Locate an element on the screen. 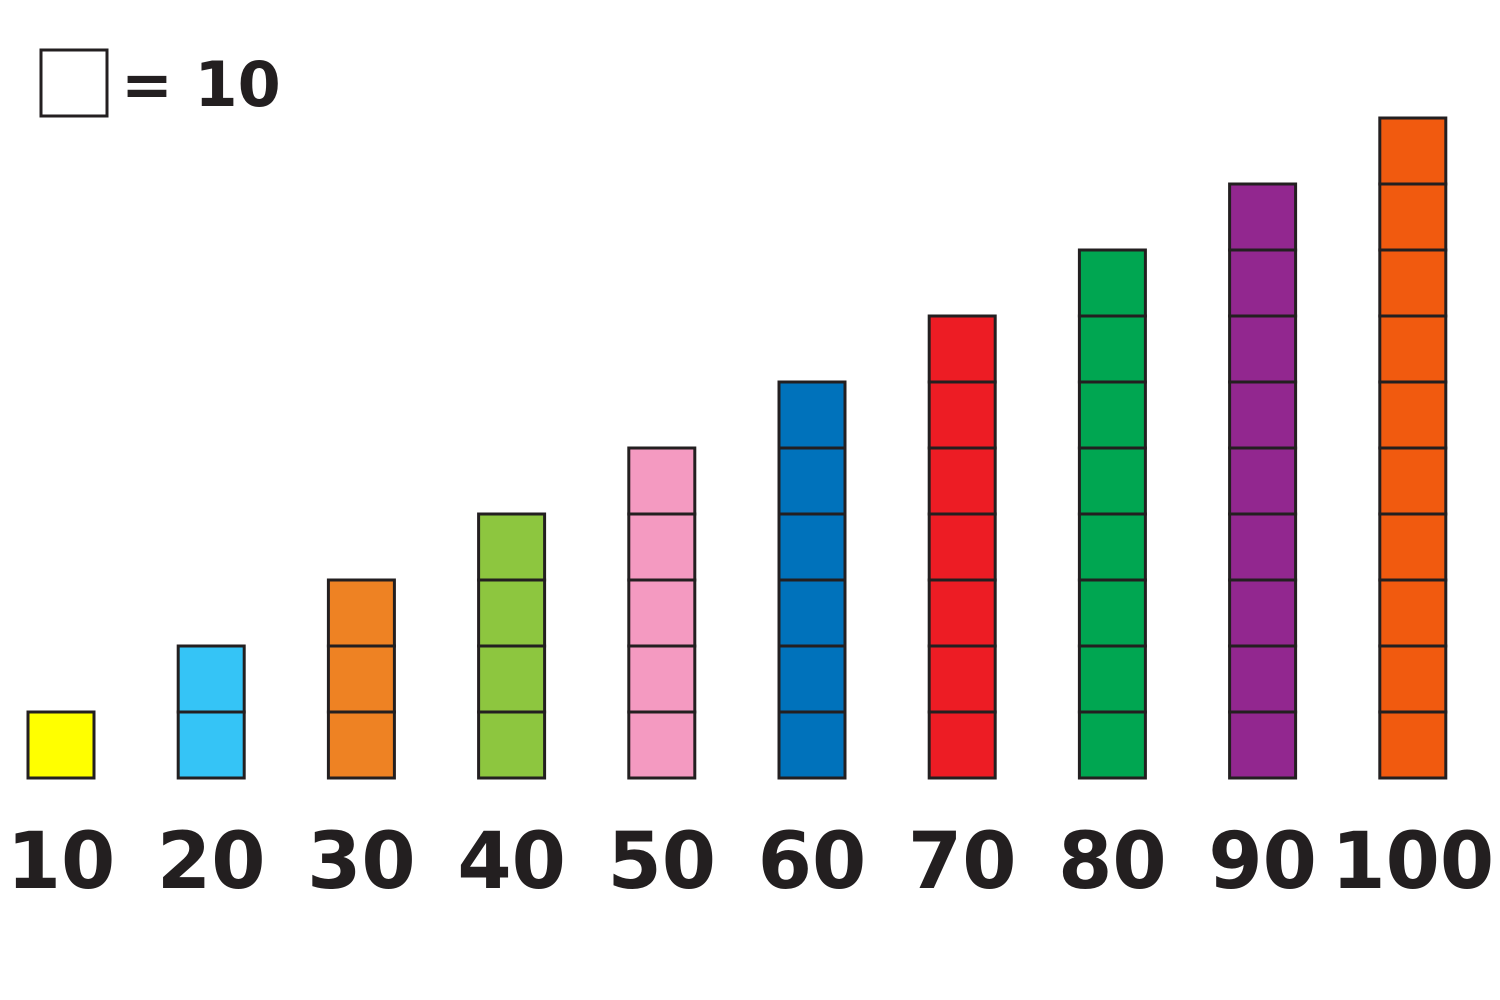 This screenshot has width=1500, height=1000. category-label: 50 is located at coordinates (662, 862).